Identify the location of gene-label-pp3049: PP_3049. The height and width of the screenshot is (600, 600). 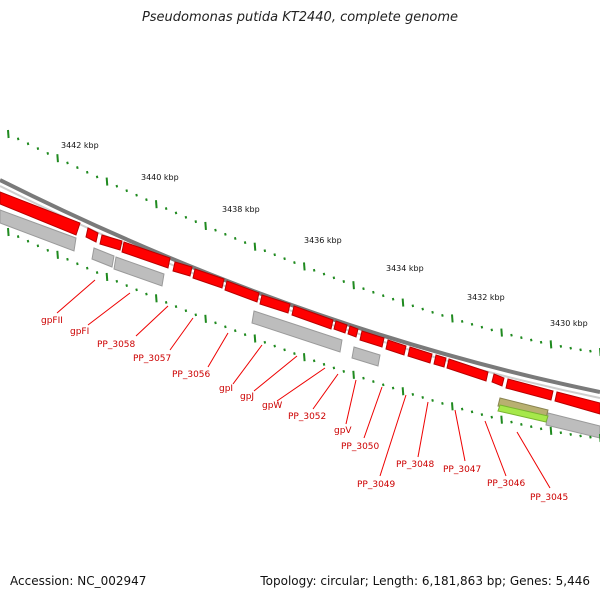
(376, 485).